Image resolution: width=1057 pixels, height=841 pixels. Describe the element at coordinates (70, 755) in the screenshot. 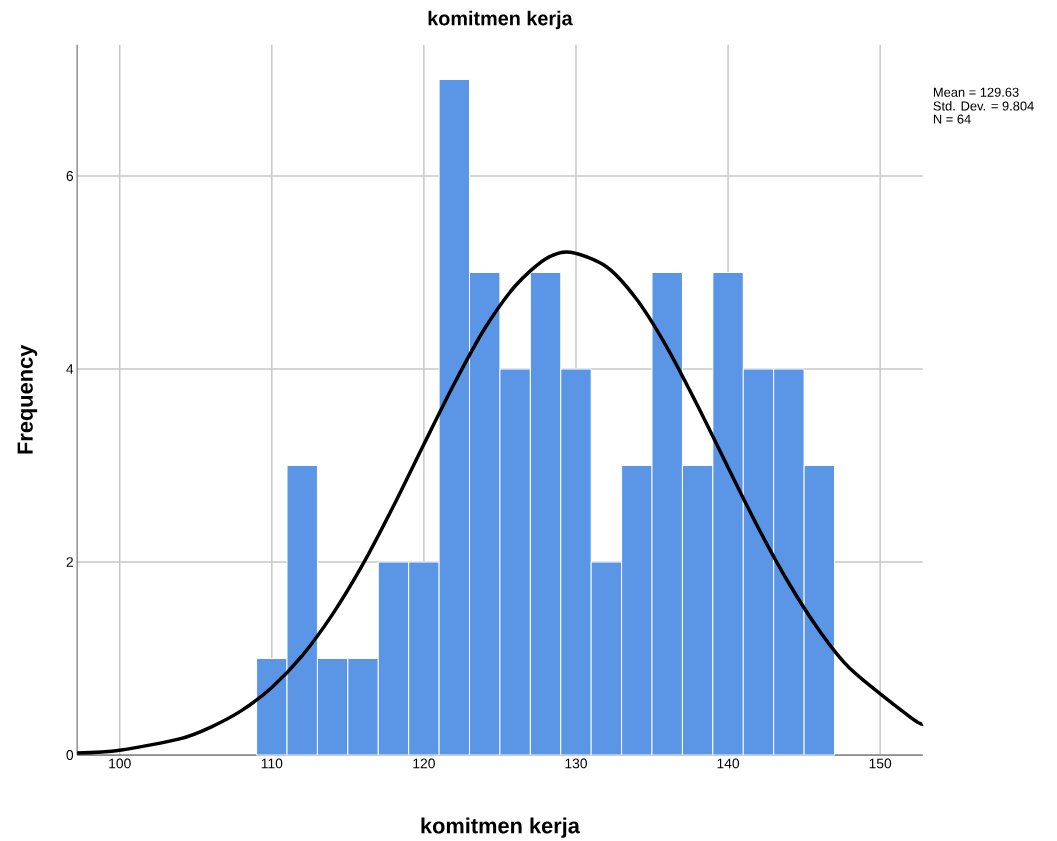

I see `y-tick-label: 0` at that location.